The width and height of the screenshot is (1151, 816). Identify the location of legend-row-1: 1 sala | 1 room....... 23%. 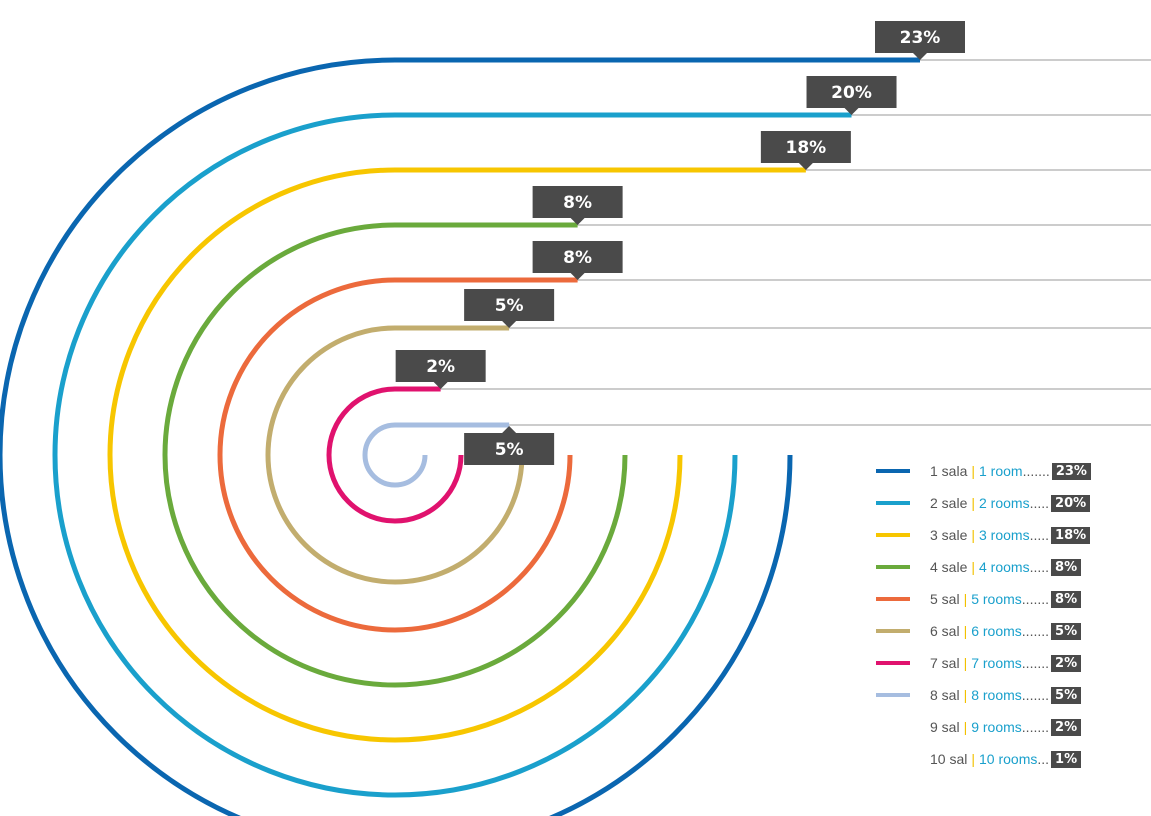
(1011, 471).